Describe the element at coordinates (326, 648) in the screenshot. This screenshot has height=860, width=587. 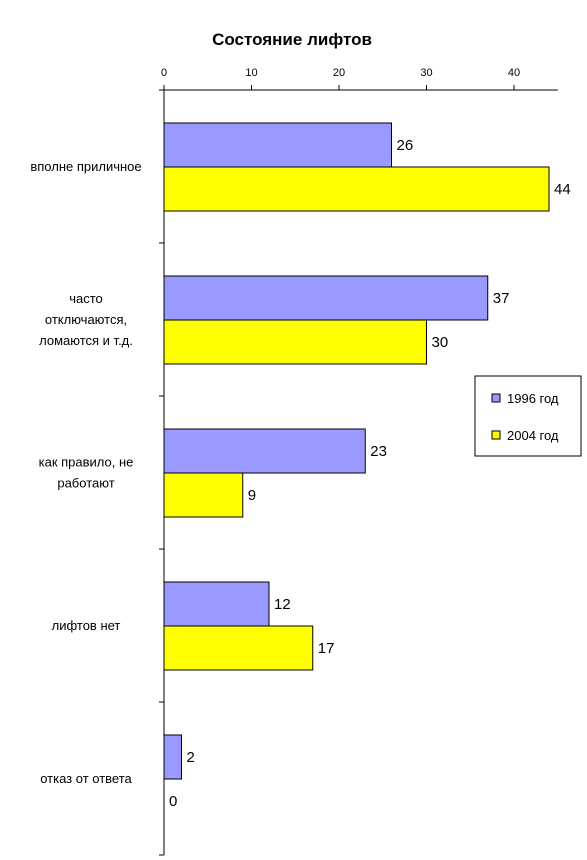
I see `data-label: 17` at that location.